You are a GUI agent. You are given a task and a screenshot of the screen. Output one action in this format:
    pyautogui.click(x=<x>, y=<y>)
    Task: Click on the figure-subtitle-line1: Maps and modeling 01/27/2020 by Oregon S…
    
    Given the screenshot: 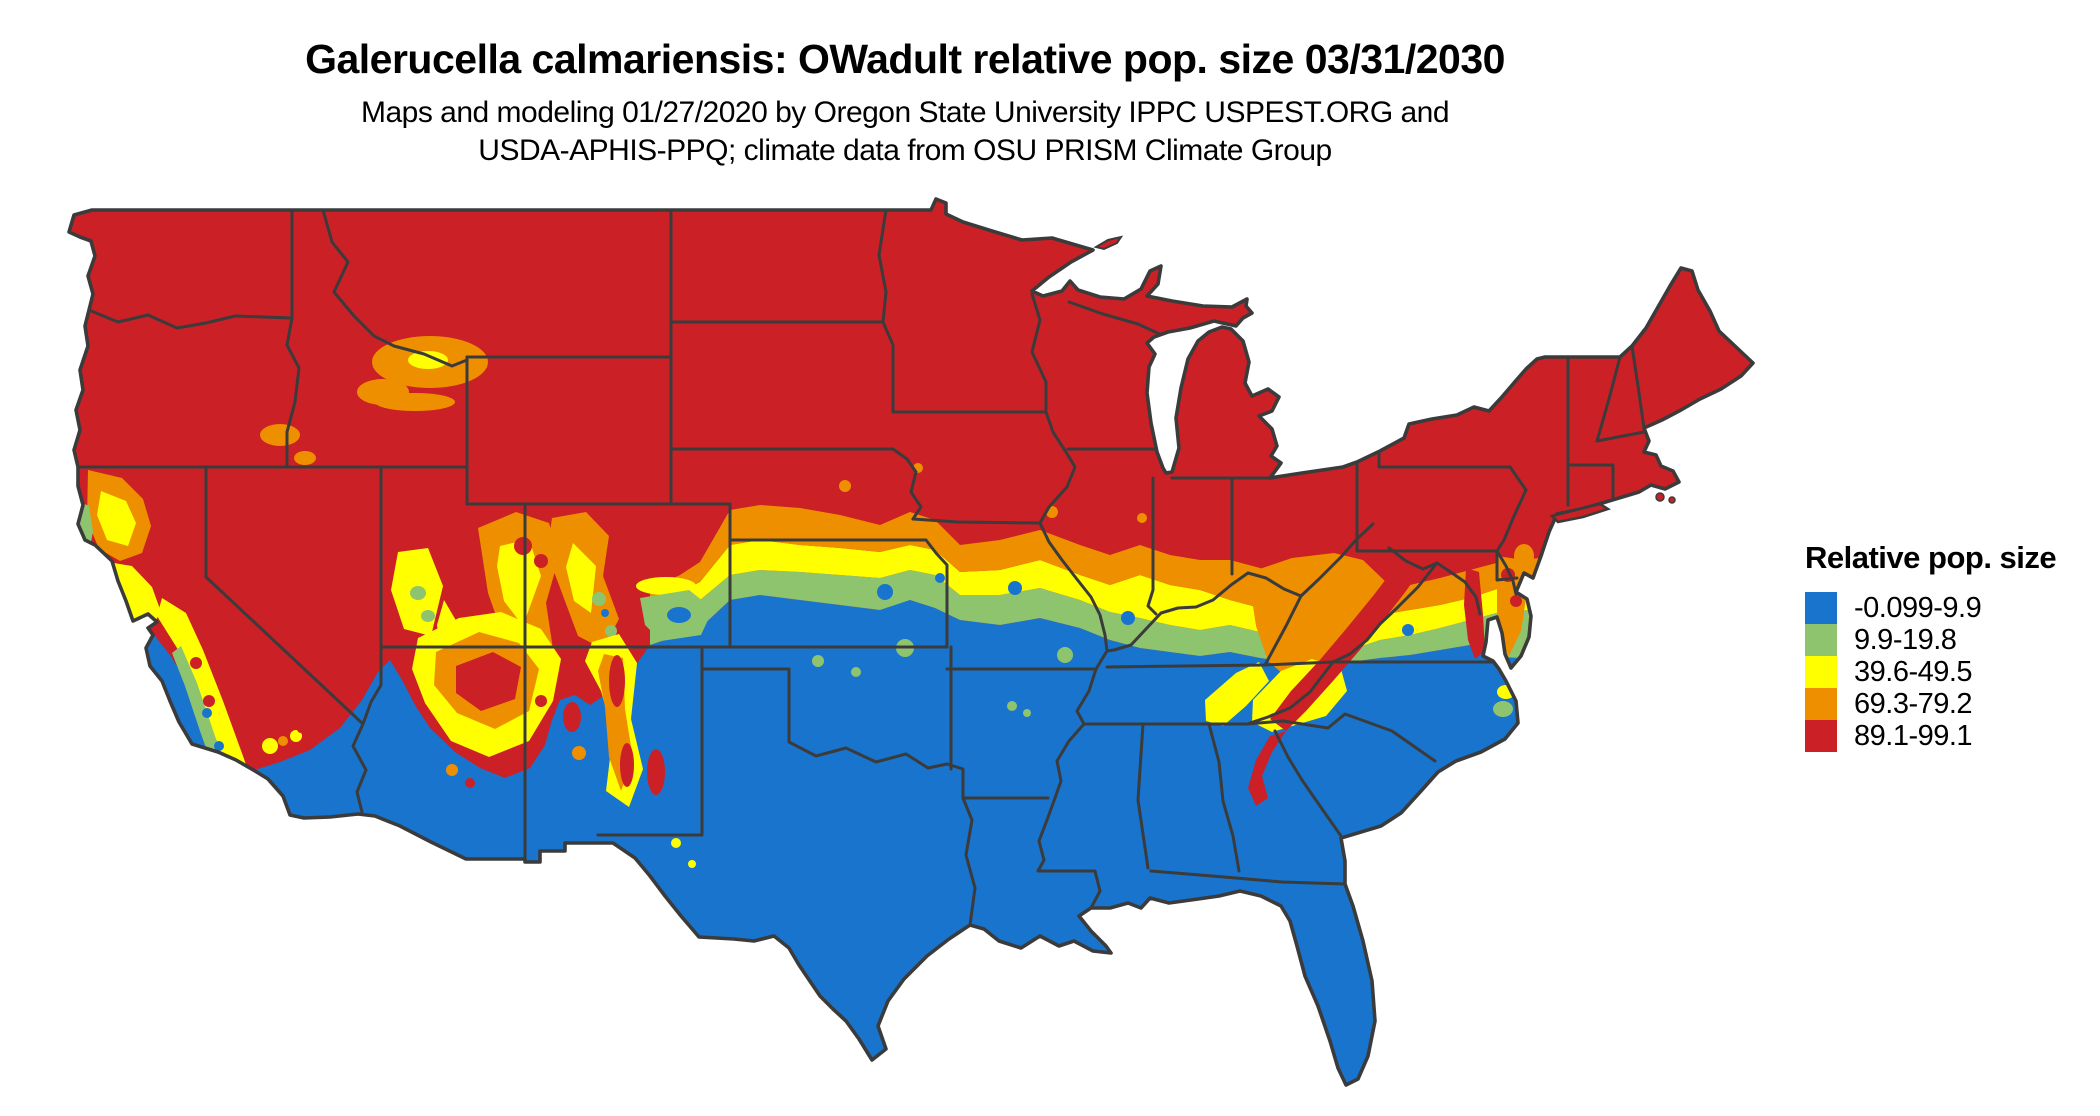 What is the action you would take?
    pyautogui.click(x=905, y=112)
    